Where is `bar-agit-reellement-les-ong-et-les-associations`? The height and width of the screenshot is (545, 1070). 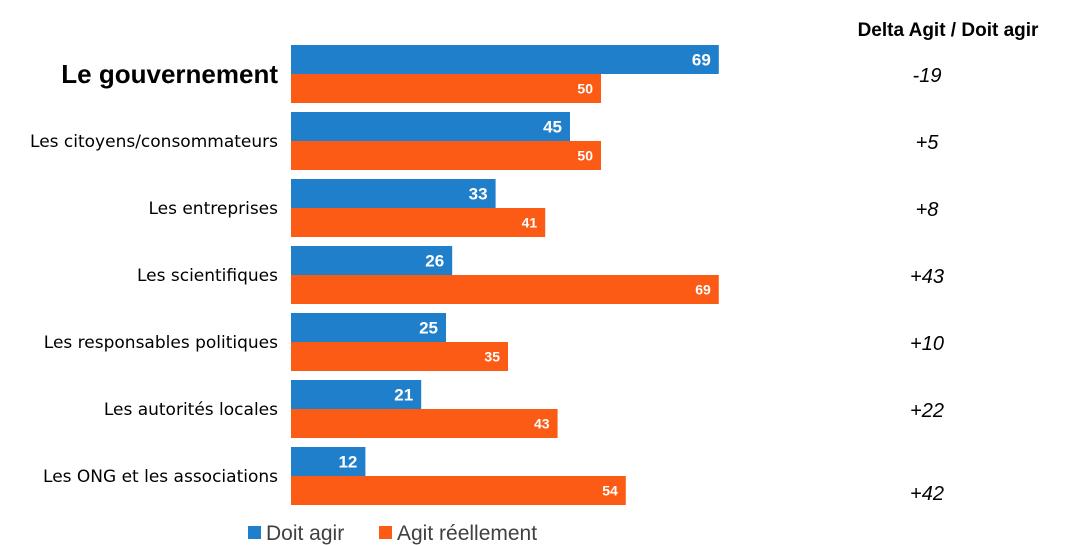 bar-agit-reellement-les-ong-et-les-associations is located at coordinates (458, 490).